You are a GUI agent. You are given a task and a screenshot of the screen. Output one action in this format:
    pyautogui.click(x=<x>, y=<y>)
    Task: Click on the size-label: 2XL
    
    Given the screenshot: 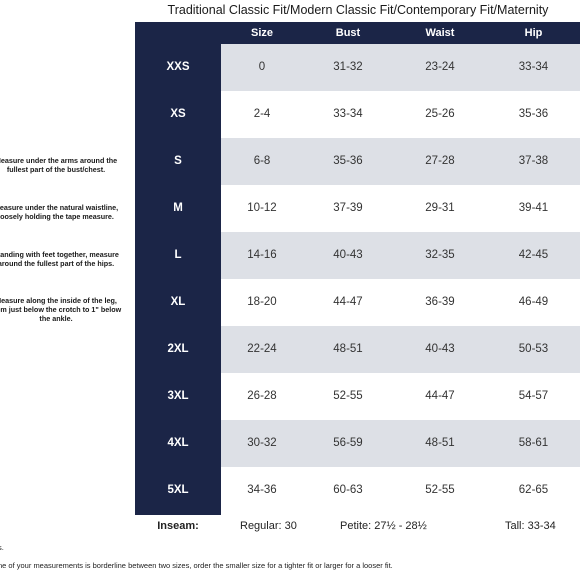 What is the action you would take?
    pyautogui.click(x=178, y=349)
    